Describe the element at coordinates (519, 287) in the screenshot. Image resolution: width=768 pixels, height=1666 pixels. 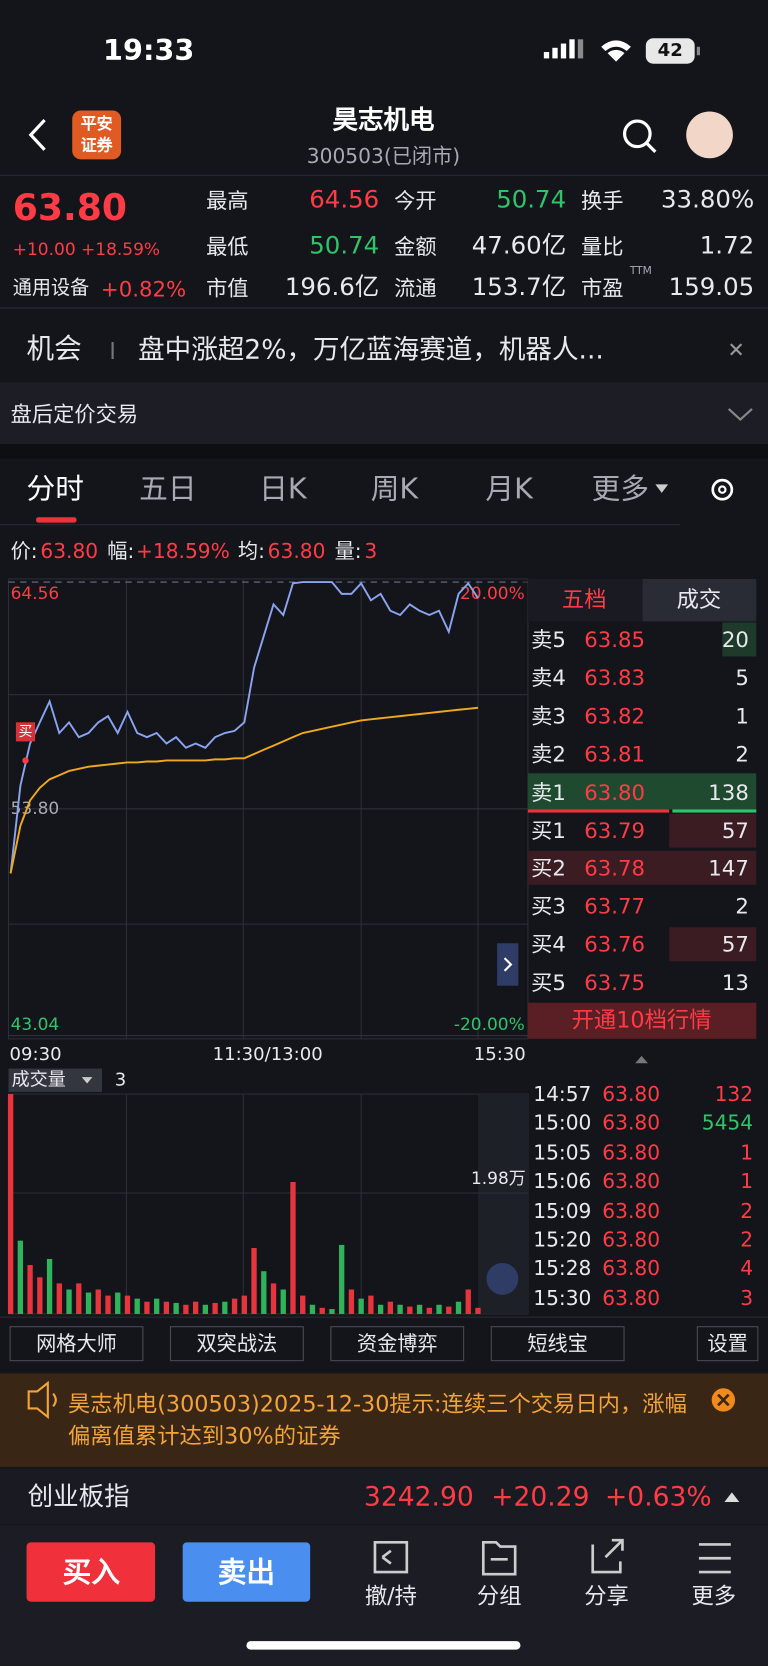
I see `stat-value: 153.7亿` at that location.